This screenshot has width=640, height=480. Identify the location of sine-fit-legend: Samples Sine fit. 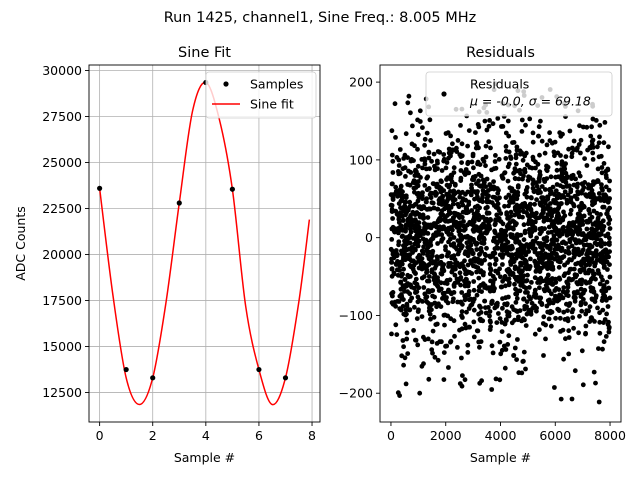
(261, 95).